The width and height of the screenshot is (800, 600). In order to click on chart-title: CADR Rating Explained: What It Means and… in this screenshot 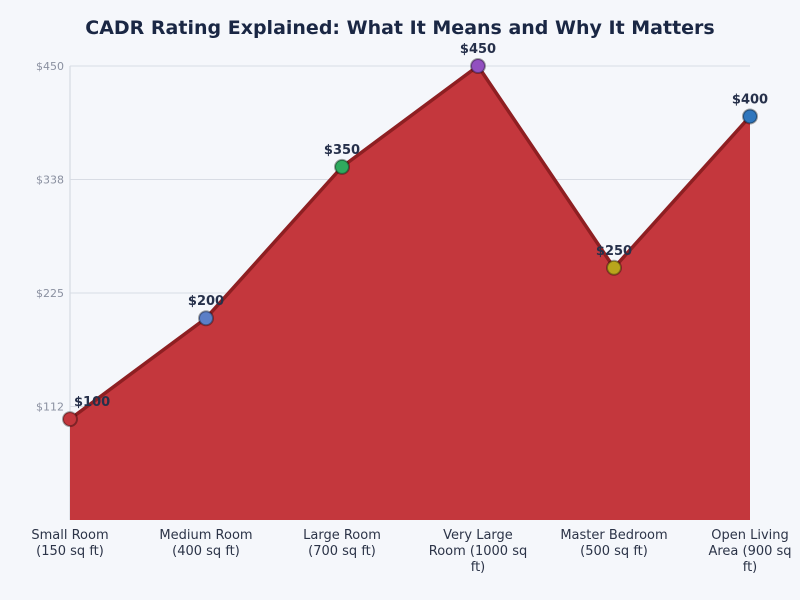, I will do `click(399, 28)`.